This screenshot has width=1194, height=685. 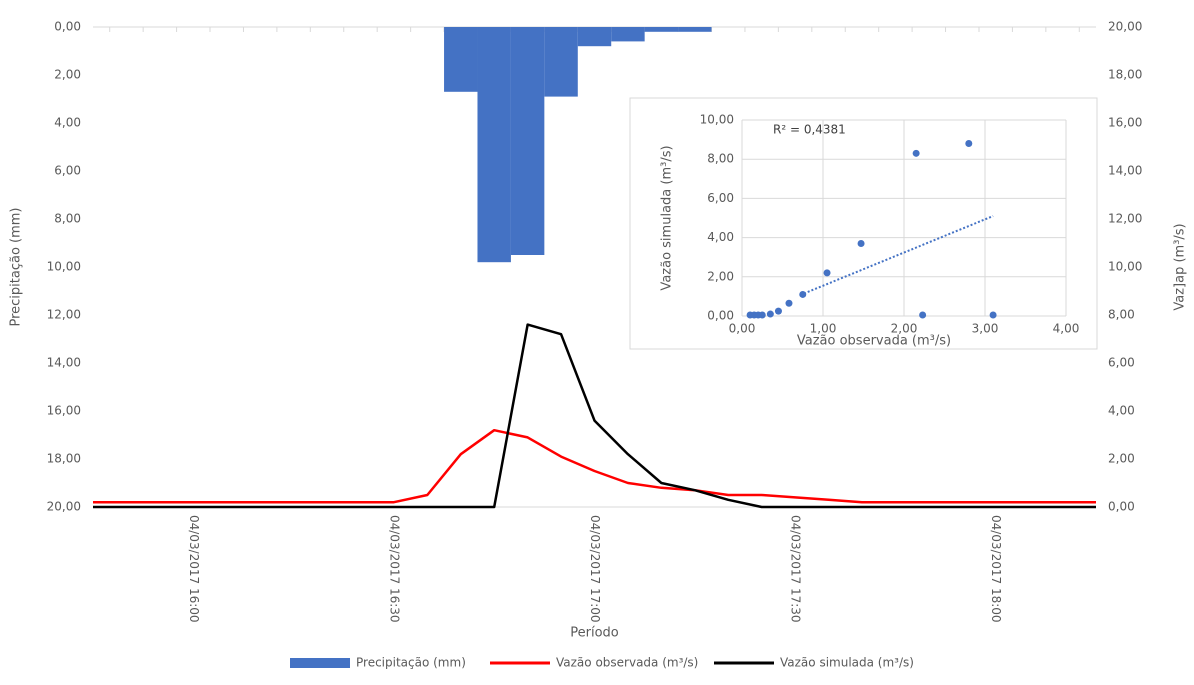 What do you see at coordinates (64, 507) in the screenshot?
I see `y-tick-label: 20,00` at bounding box center [64, 507].